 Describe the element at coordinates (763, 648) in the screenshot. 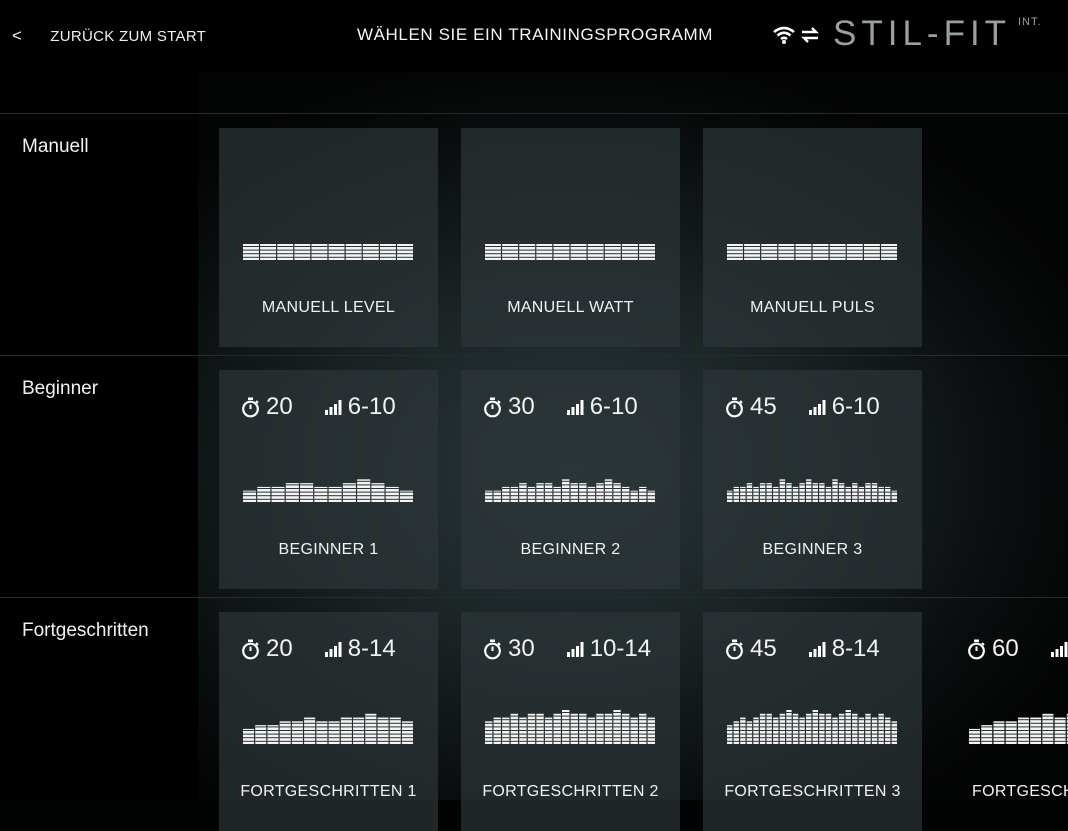

I see `program-duration: 45` at that location.